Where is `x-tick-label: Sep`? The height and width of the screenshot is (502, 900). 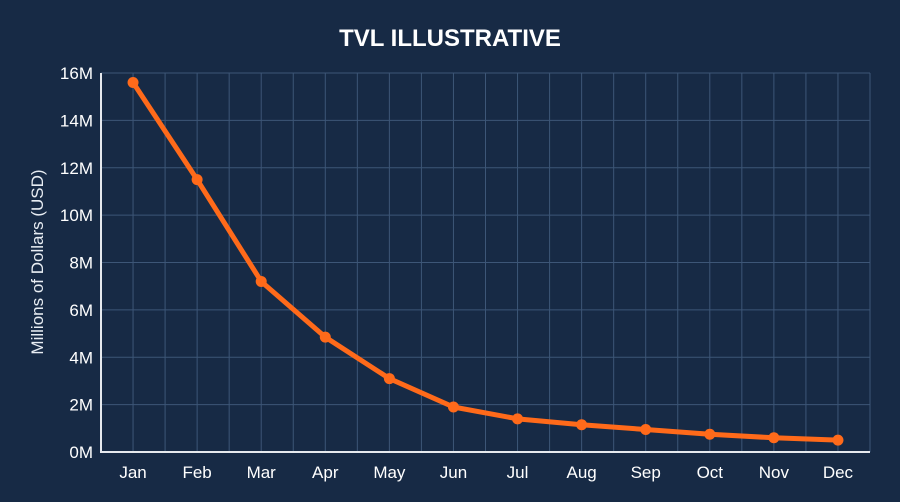
x-tick-label: Sep is located at coordinates (646, 472).